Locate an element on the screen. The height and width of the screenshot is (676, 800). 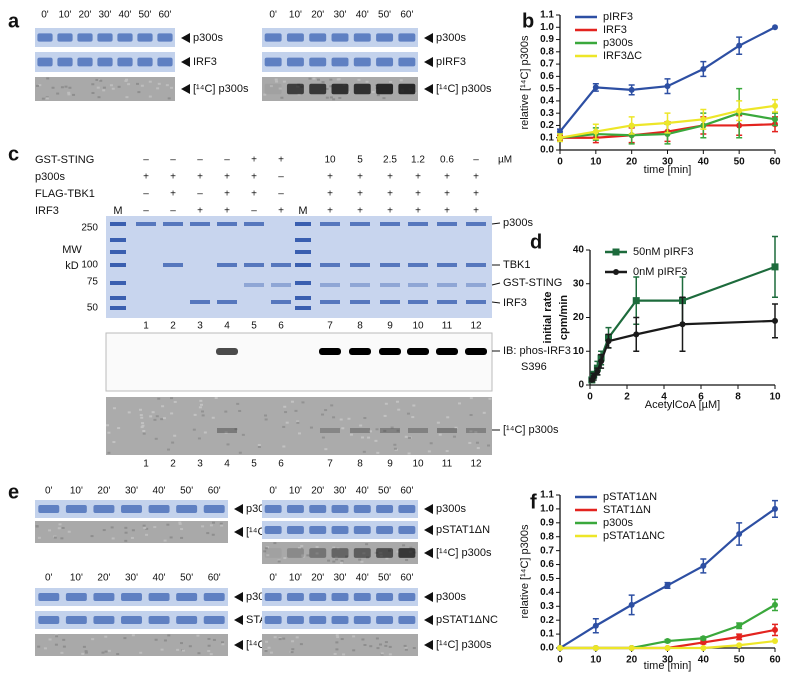
lane-label: 10' is located at coordinates (76, 491).